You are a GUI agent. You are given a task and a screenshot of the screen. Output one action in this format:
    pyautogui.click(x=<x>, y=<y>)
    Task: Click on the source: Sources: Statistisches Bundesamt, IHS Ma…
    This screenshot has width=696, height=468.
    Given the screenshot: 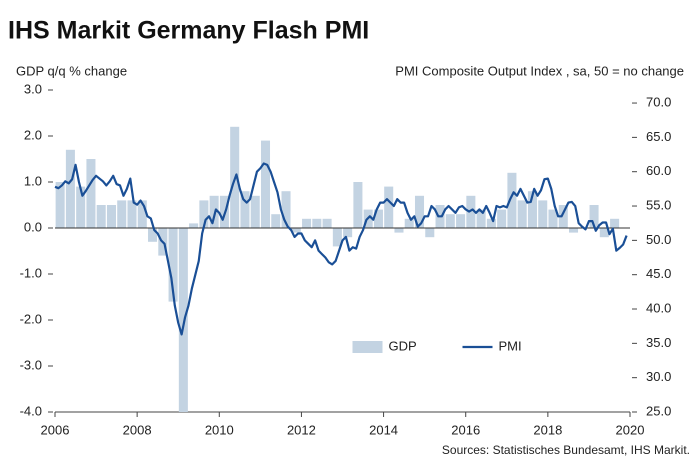 What is the action you would take?
    pyautogui.click(x=566, y=450)
    